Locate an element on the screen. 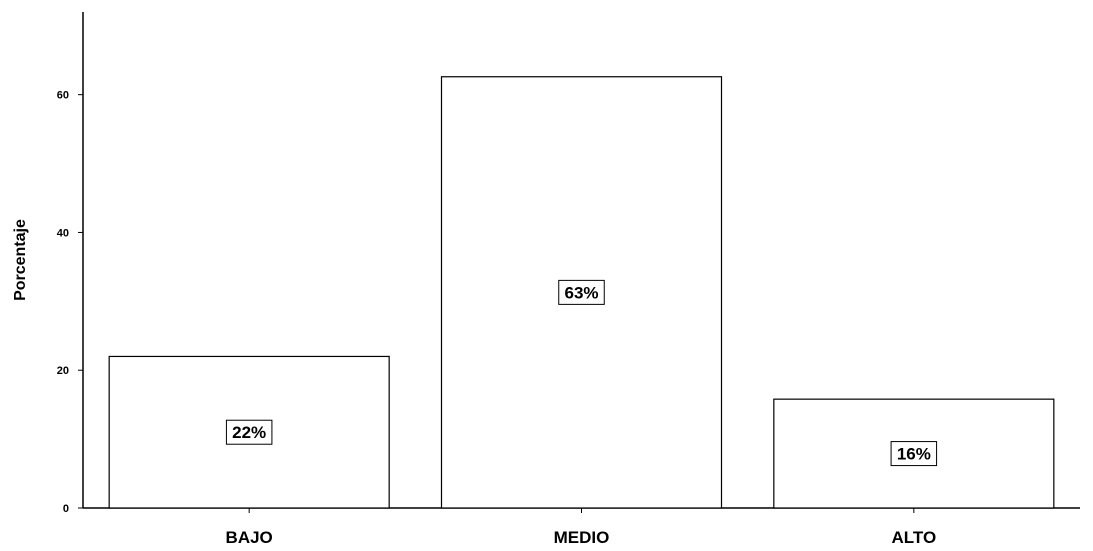 The height and width of the screenshot is (551, 1093). x-tick-label: BAJO is located at coordinates (249, 537).